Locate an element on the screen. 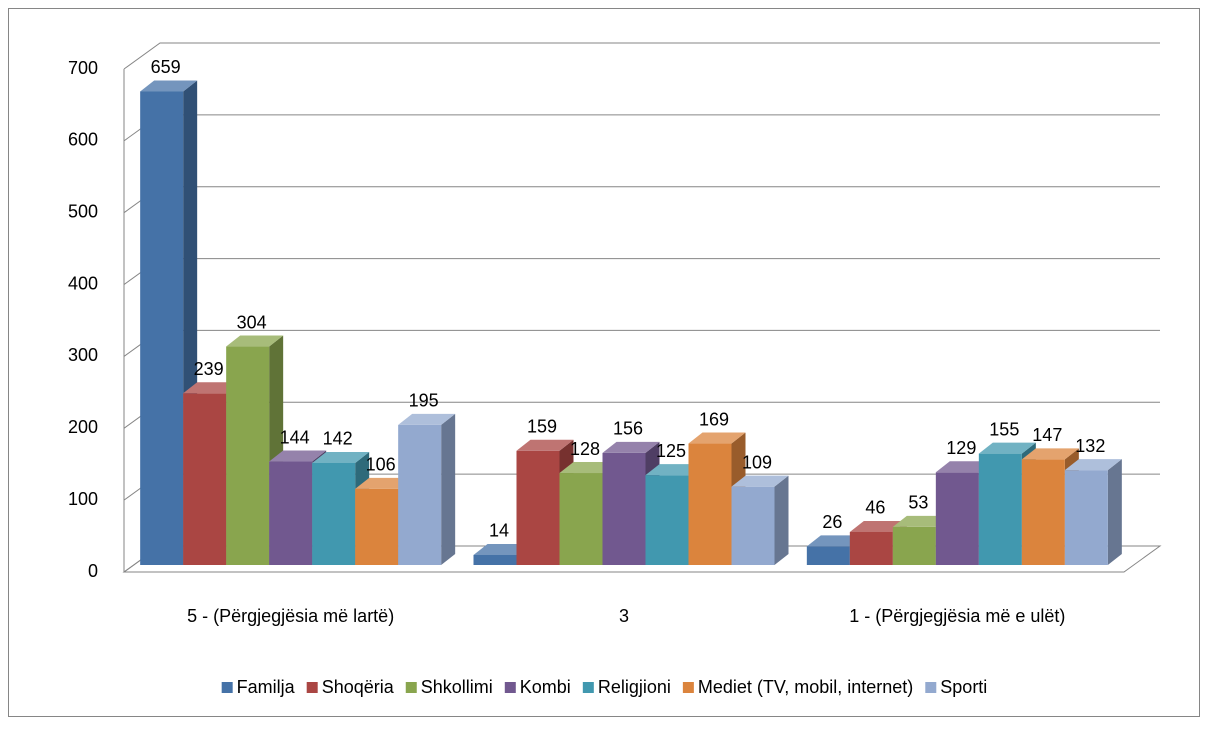 This screenshot has width=1209, height=730. y-tick-label: 0 is located at coordinates (93, 571).